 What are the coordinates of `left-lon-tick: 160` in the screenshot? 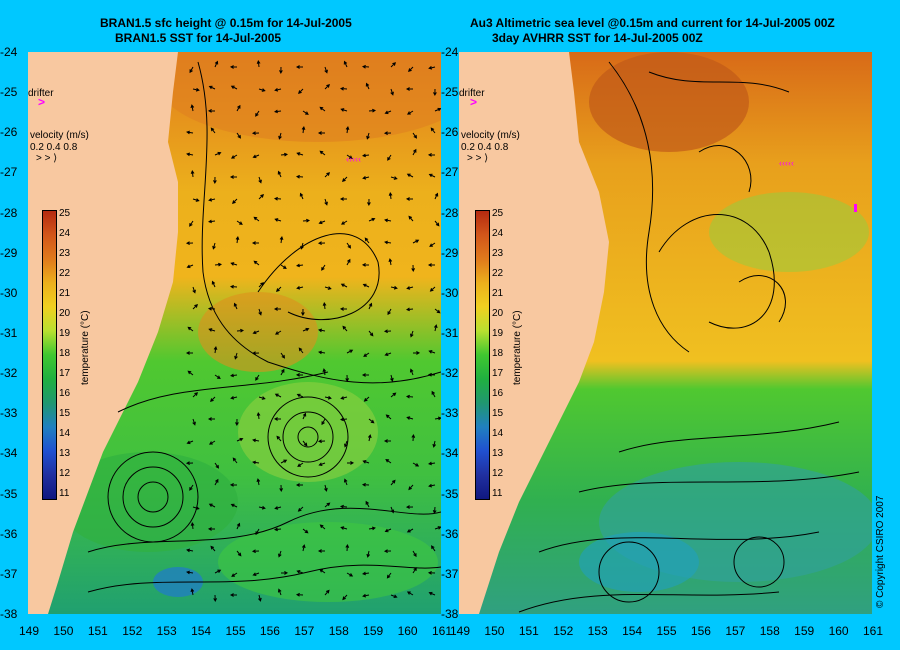 It's located at (407, 631).